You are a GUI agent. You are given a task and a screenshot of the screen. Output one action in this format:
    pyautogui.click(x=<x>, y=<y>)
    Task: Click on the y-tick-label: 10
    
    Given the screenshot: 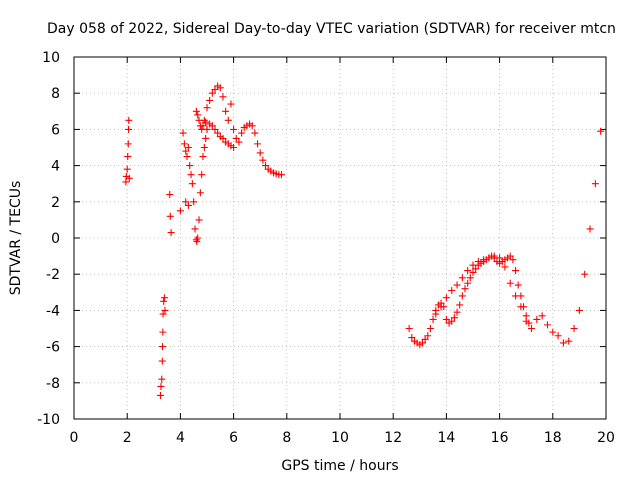 What is the action you would take?
    pyautogui.click(x=51, y=58)
    